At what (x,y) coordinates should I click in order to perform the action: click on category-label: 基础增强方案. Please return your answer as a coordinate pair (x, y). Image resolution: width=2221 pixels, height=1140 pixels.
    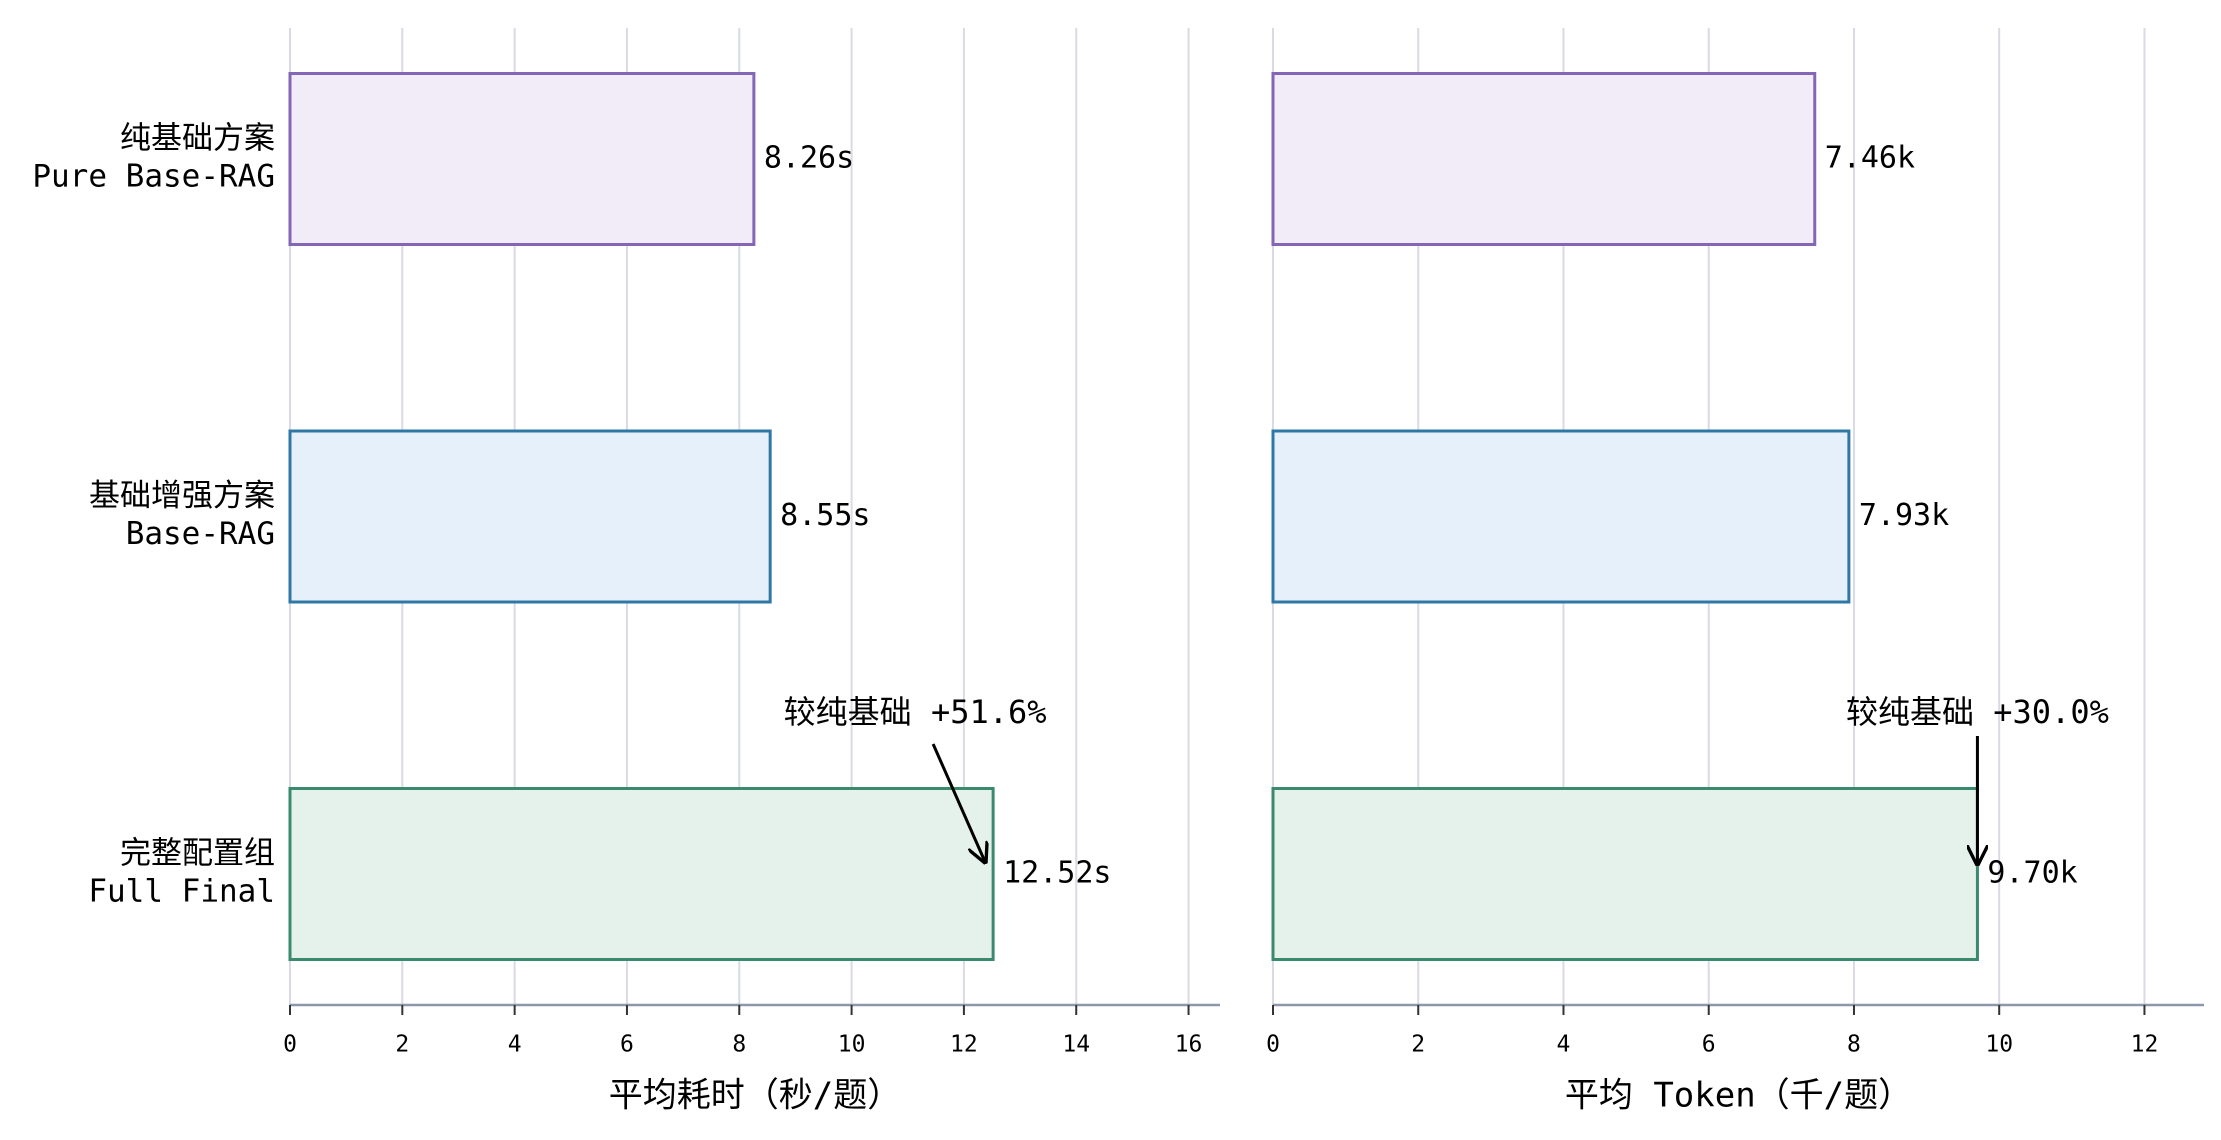
    Looking at the image, I should click on (182, 496).